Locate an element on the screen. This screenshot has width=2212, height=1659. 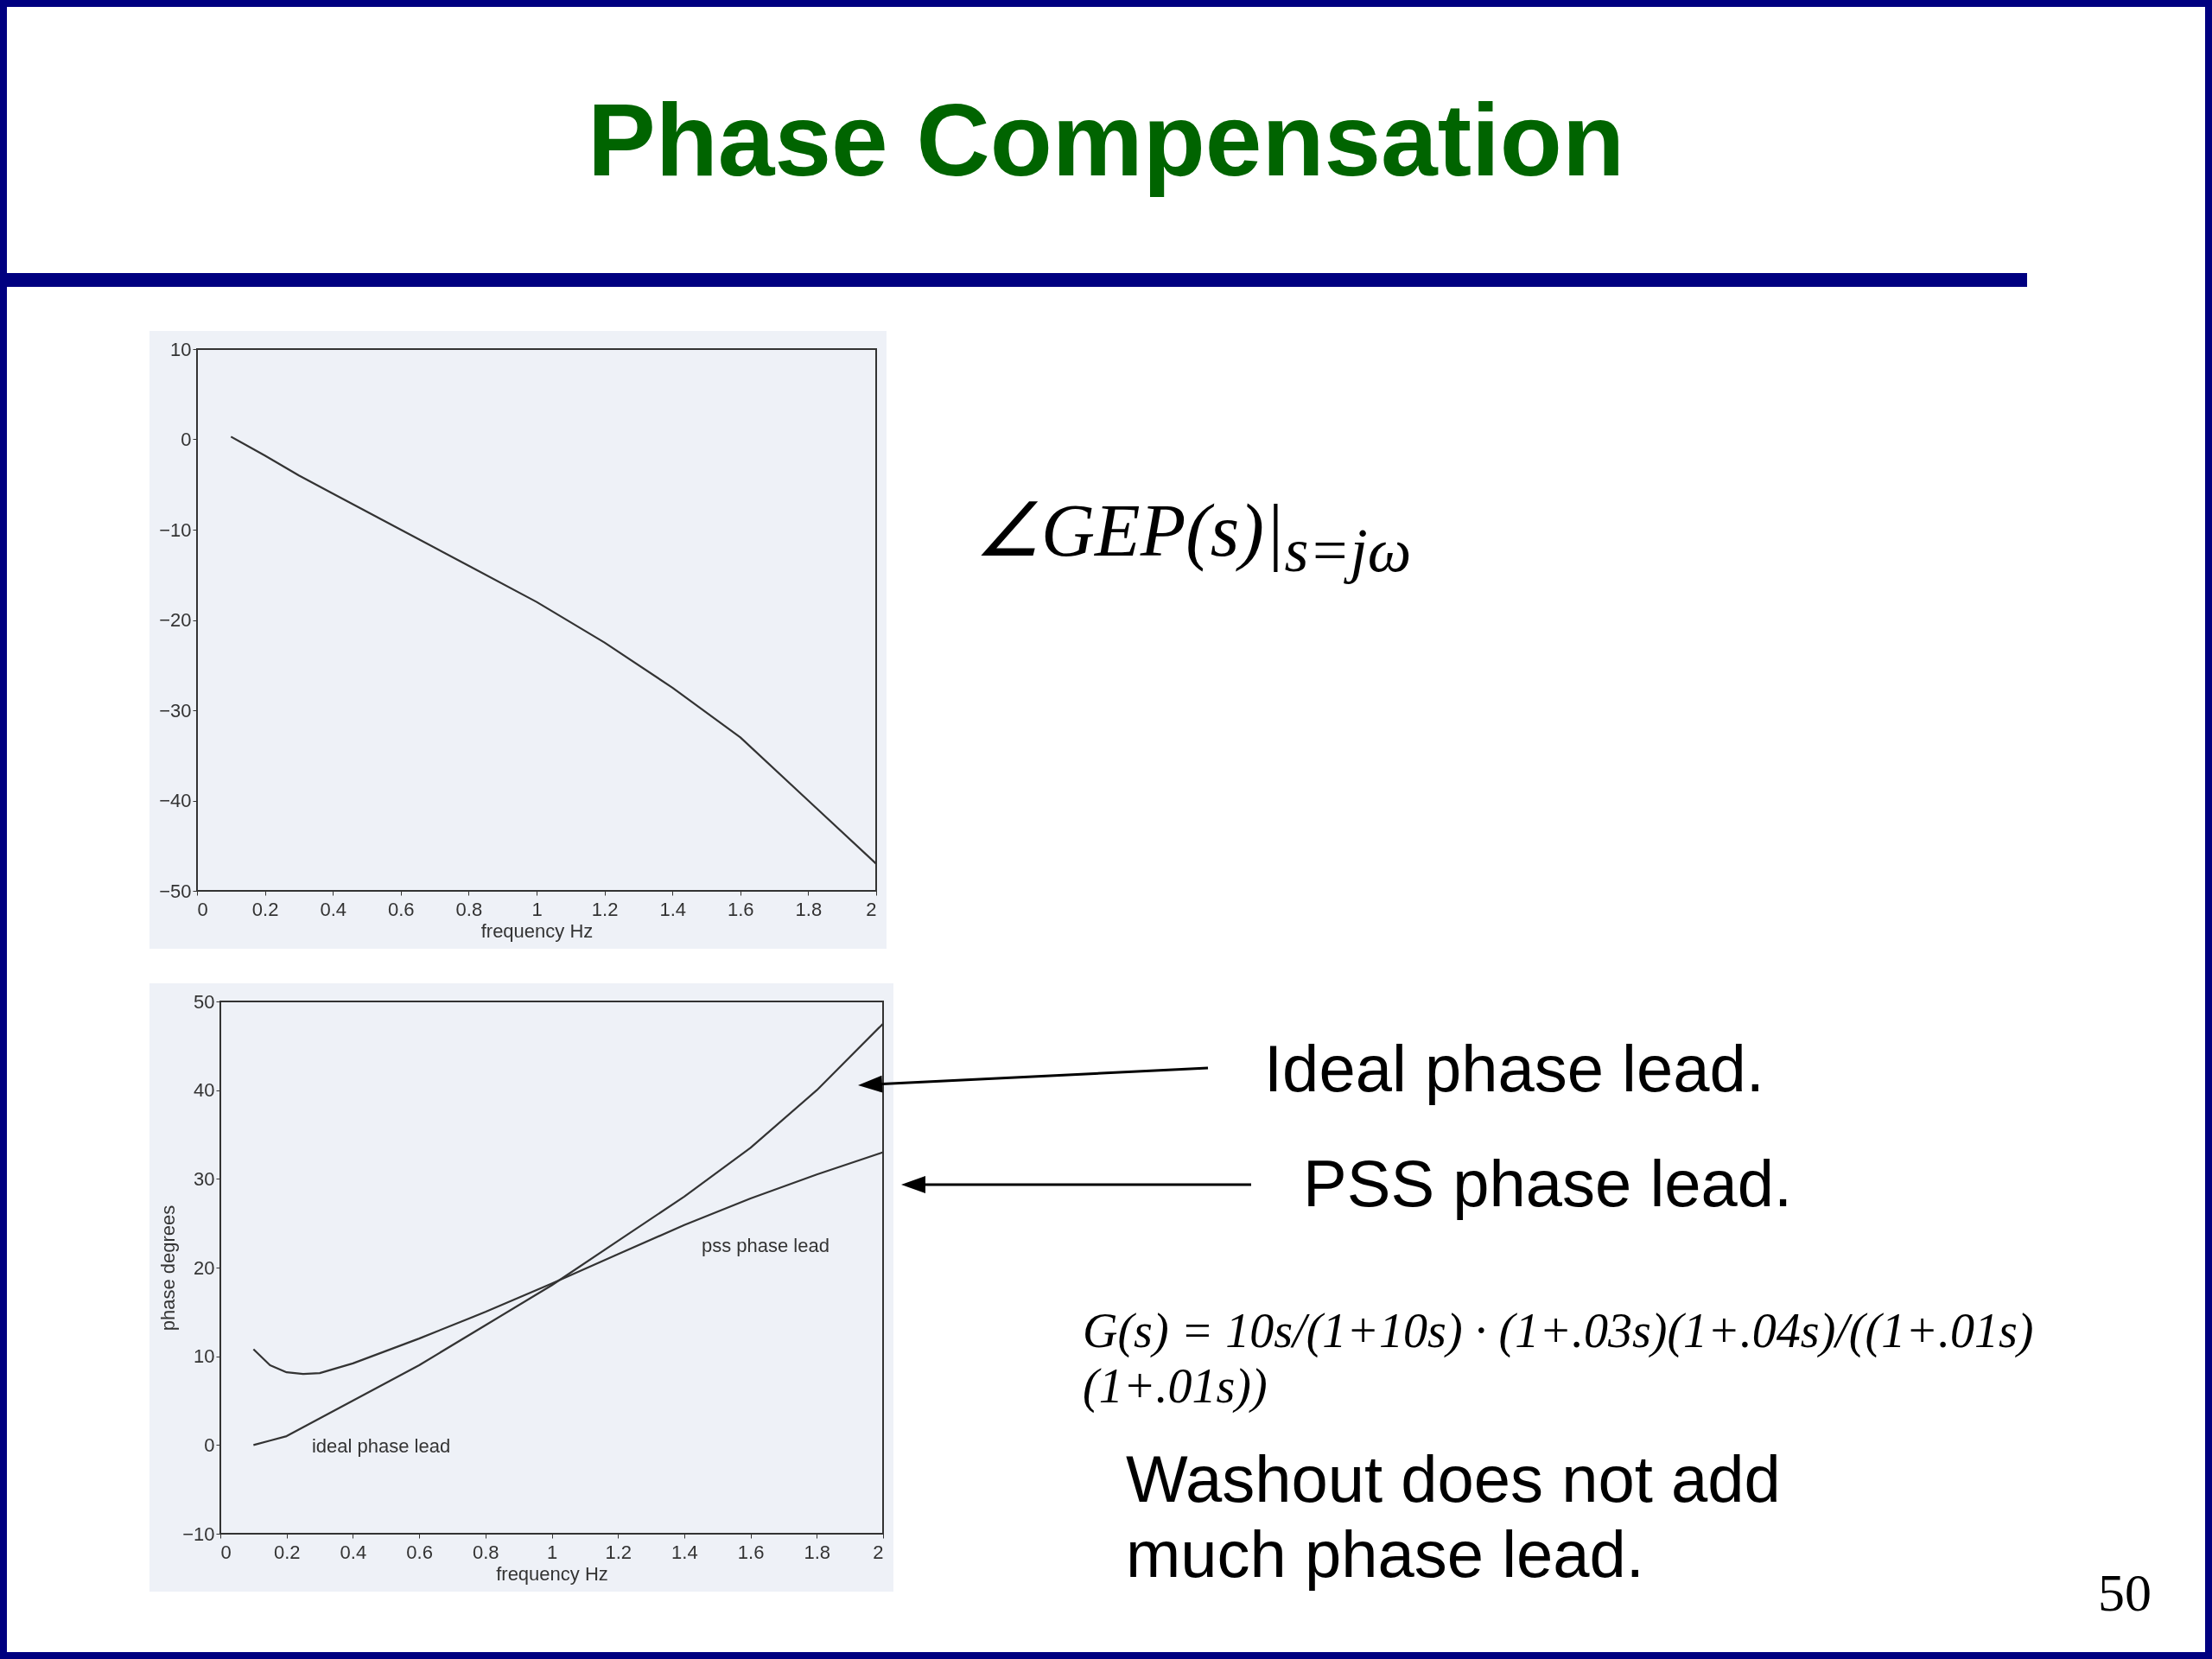
text: Washout does not add much phase lead. is located at coordinates (1454, 1516).